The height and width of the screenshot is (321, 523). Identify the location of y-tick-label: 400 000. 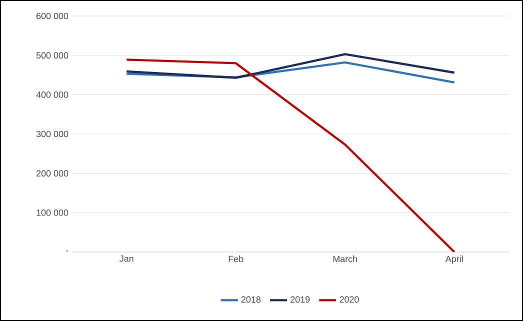
(52, 94).